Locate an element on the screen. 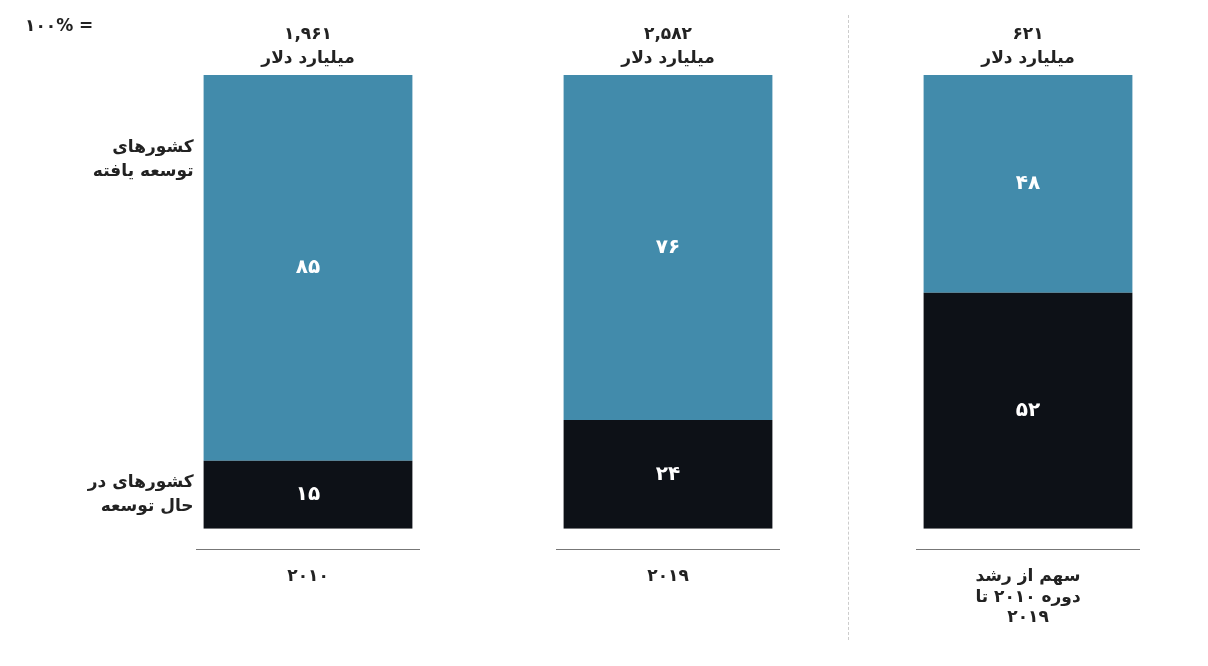 The width and height of the screenshot is (1208, 666). data-label: ۷۶ is located at coordinates (668, 245).